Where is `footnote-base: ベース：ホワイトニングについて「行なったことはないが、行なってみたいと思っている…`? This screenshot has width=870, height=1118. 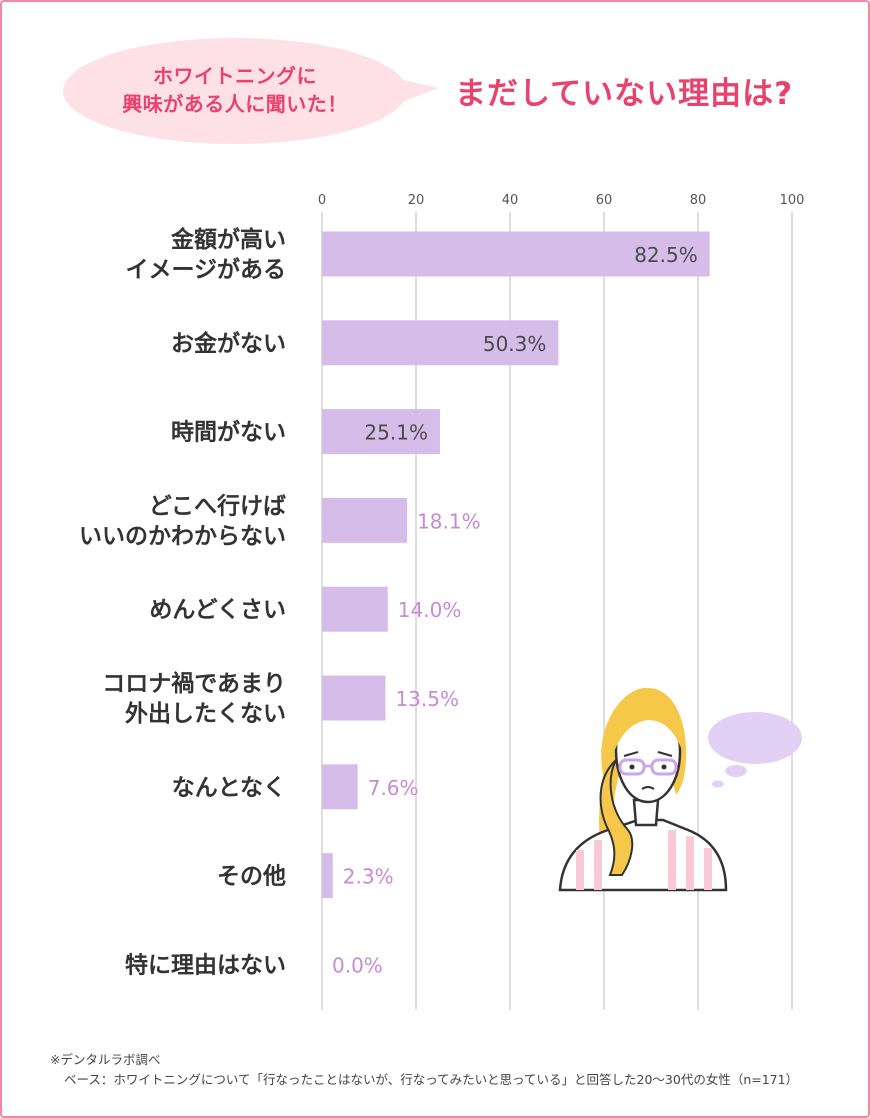 footnote-base: ベース：ホワイトニングについて「行なったことはないが、行なってみたいと思っている… is located at coordinates (431, 1079).